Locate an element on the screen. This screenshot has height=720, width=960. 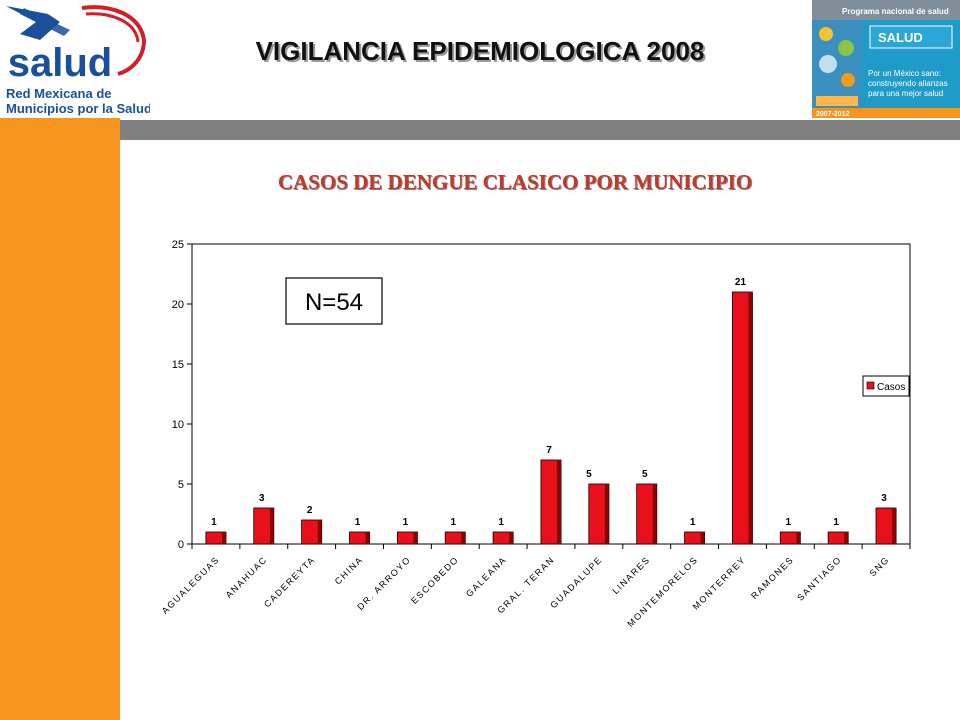
category-label: GALEANA is located at coordinates (486, 576).